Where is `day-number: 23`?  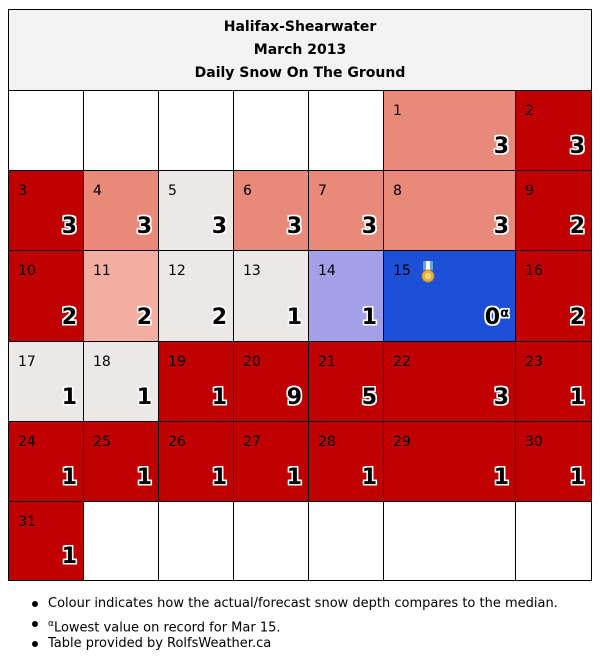 day-number: 23 is located at coordinates (534, 362).